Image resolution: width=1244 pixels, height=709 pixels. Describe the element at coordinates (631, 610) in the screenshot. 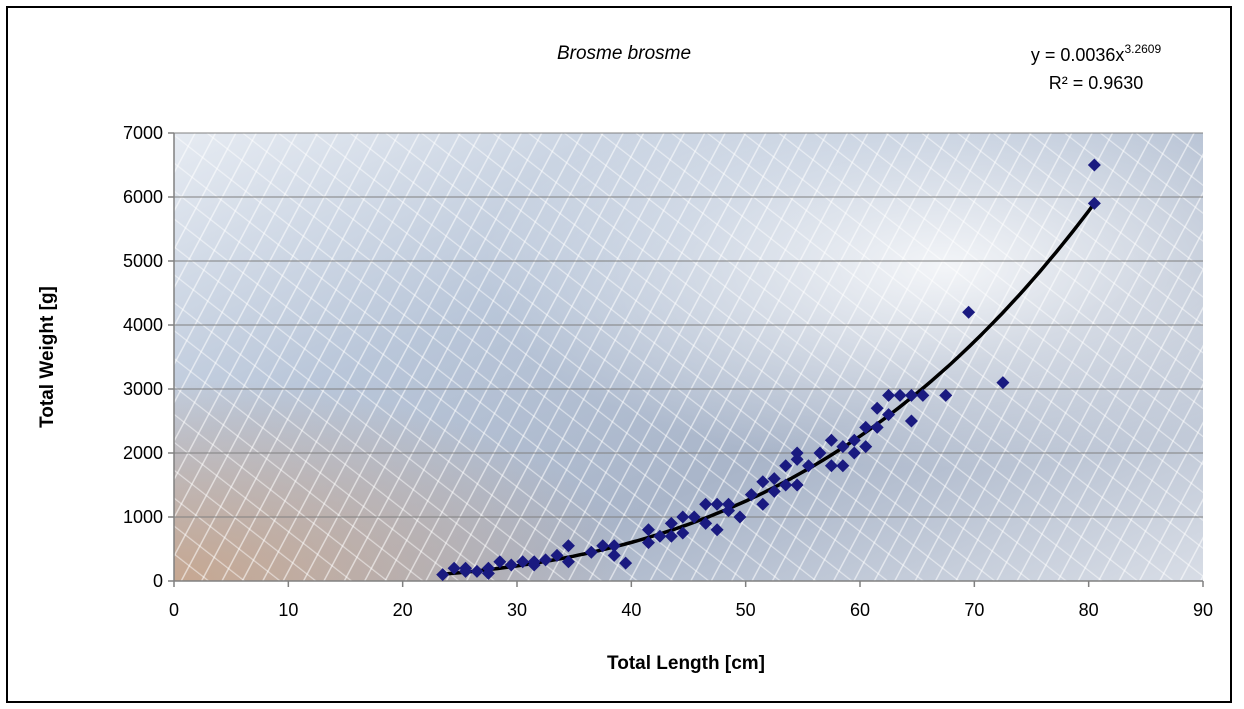

I see `x-tick-label: 40` at that location.